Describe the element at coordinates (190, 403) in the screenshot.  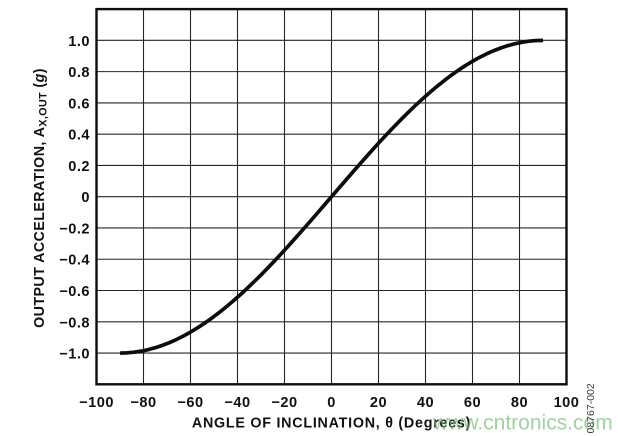
I see `svg-text: −60` at that location.